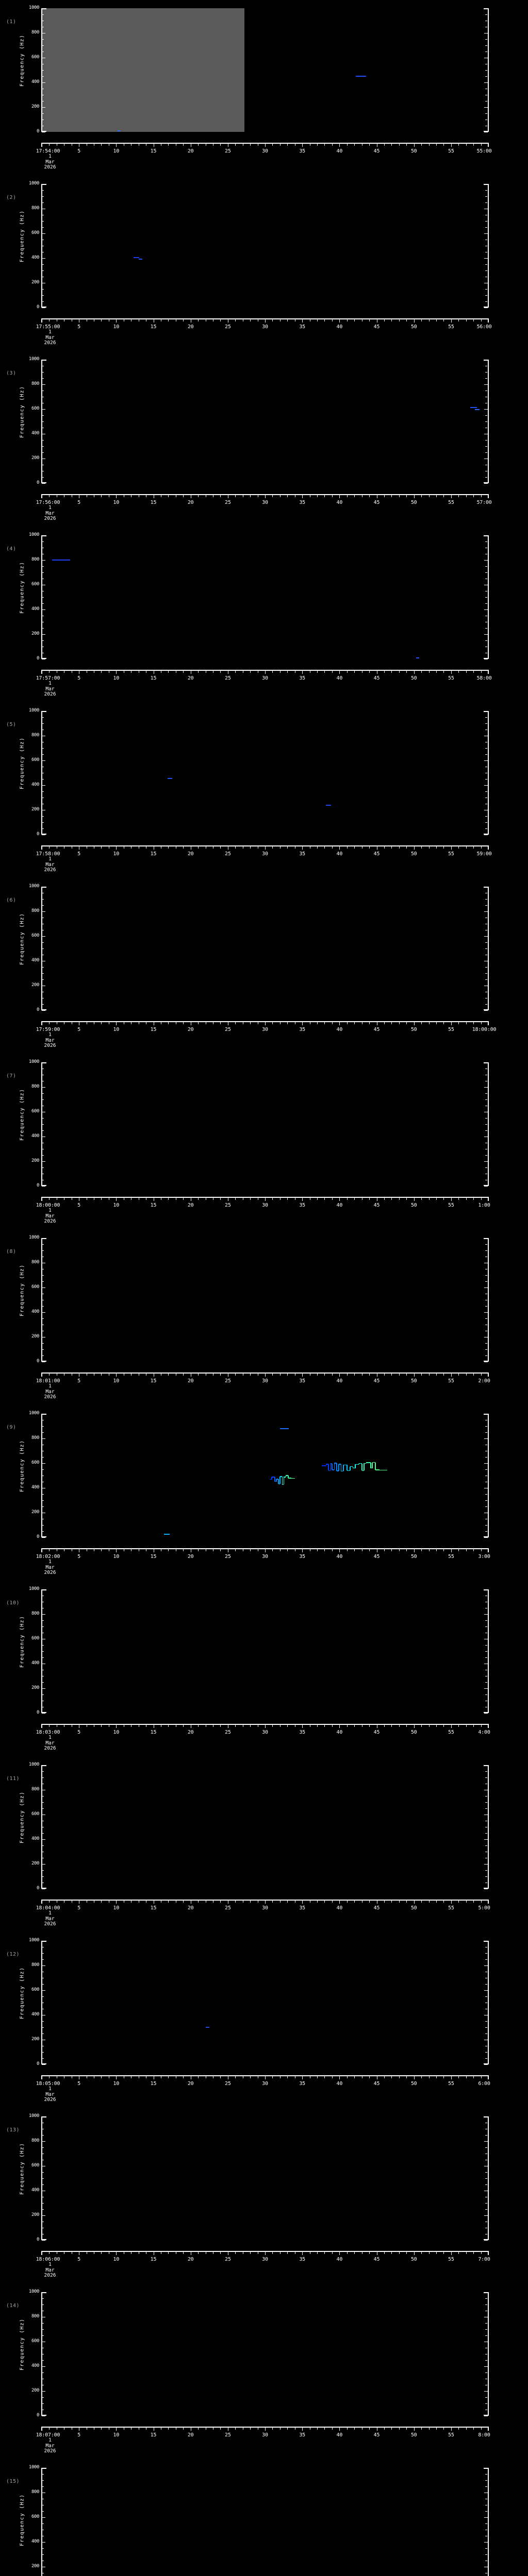 This screenshot has height=2576, width=528. I want to click on x-tick-label: 50, so click(413, 1205).